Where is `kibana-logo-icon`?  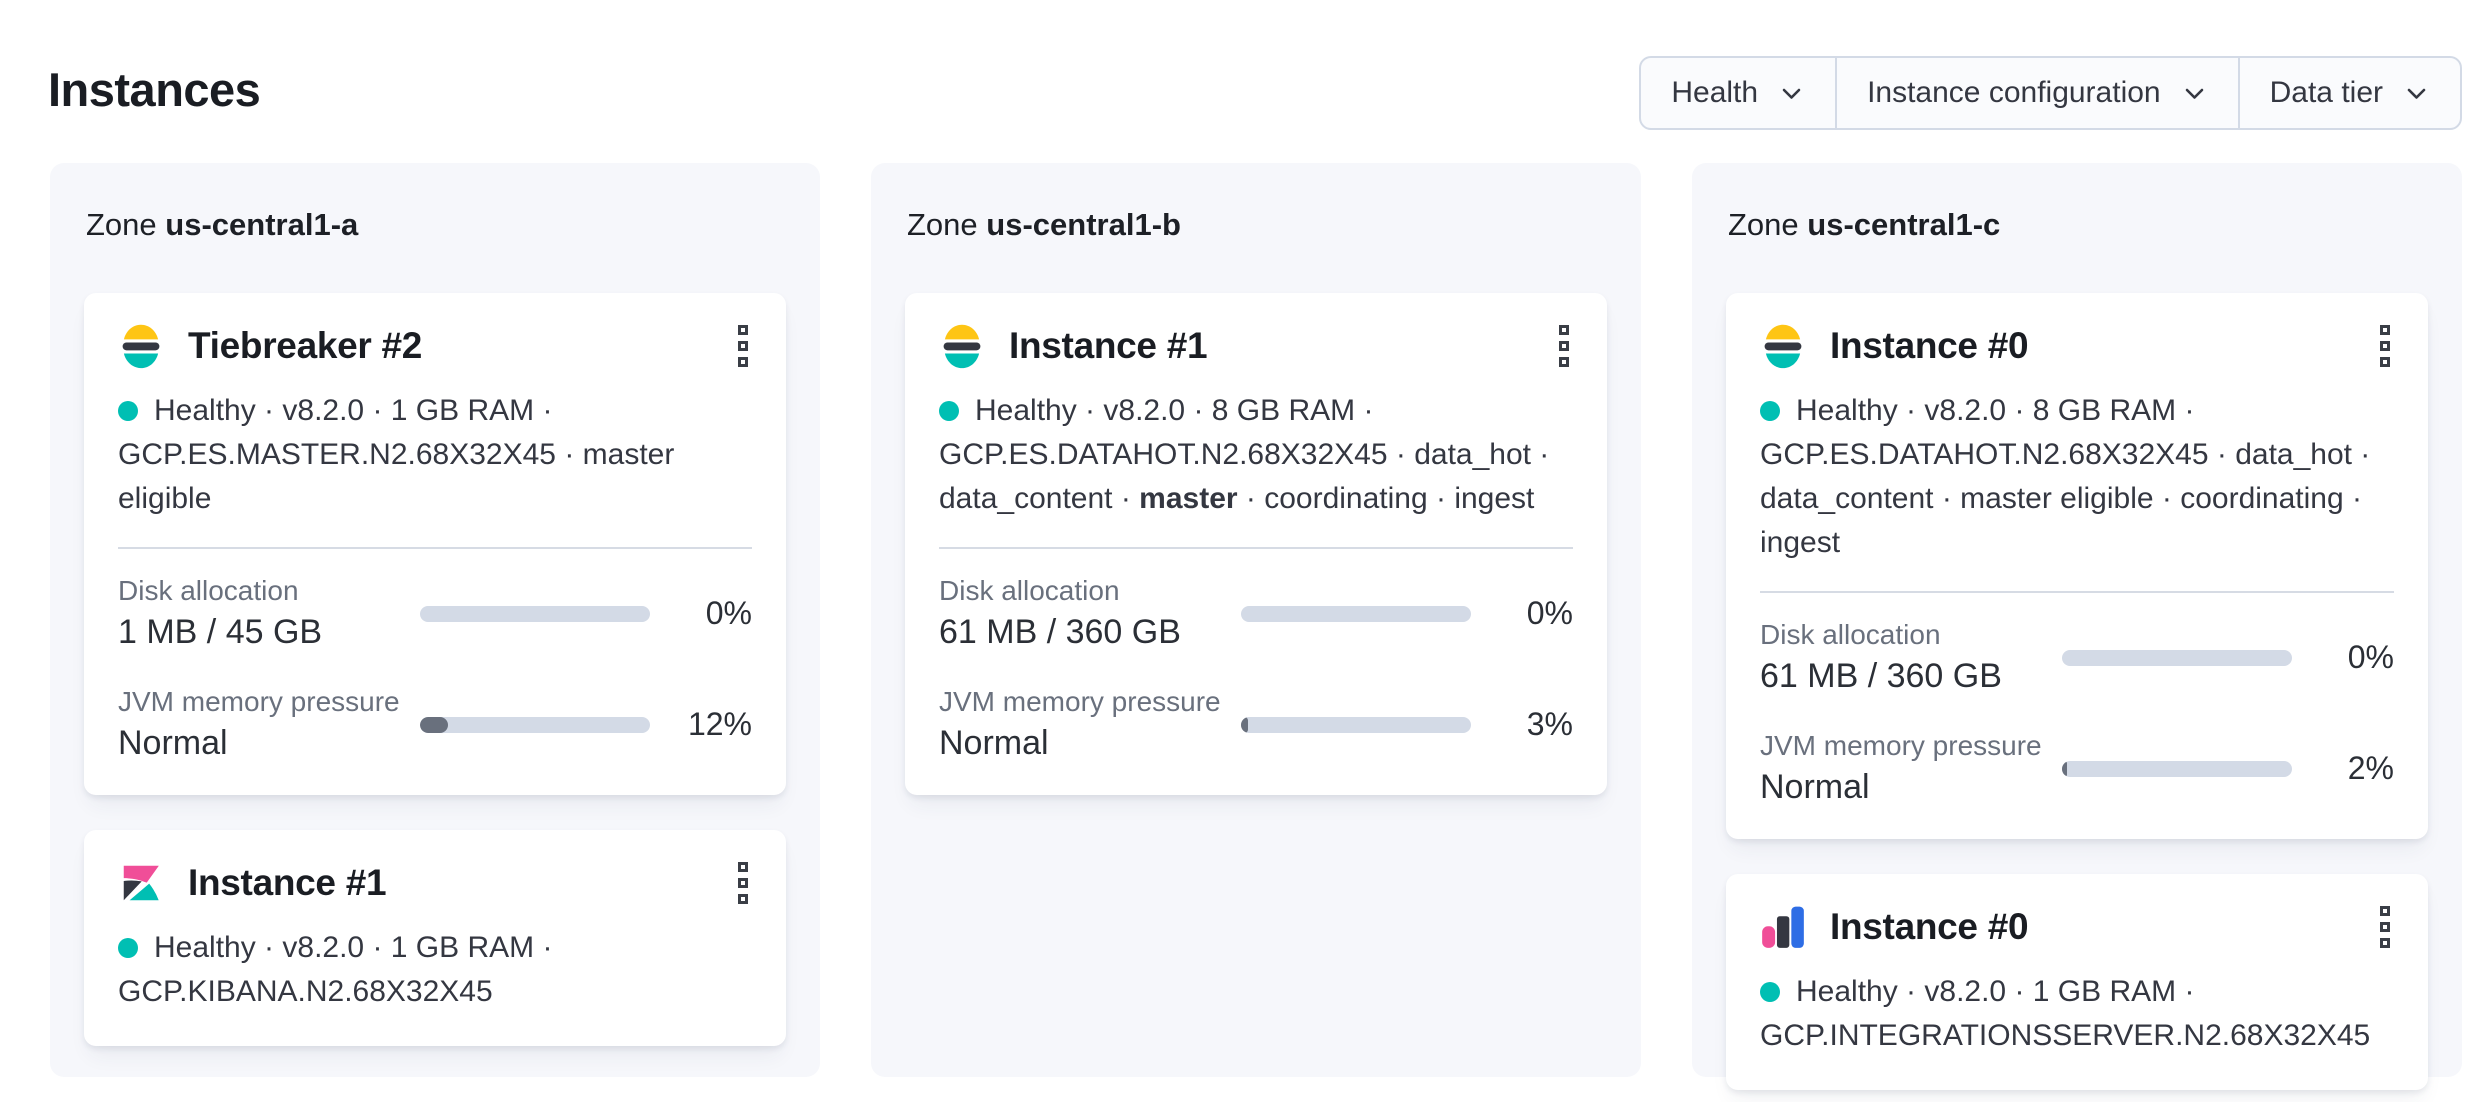 kibana-logo-icon is located at coordinates (141, 883).